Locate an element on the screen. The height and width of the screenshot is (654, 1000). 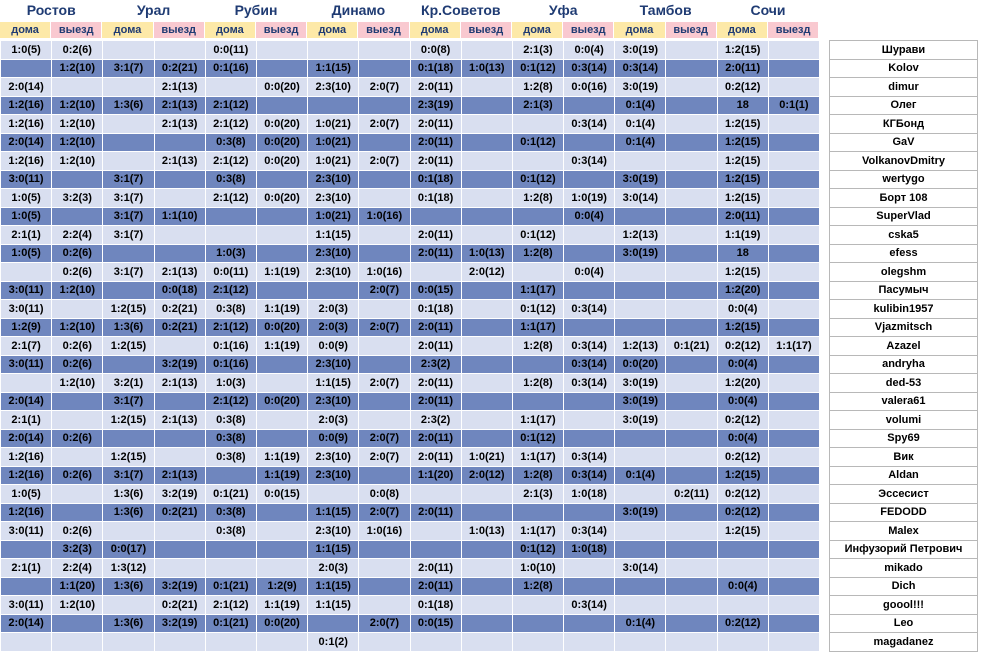
score-cell: 0:0(15) is located at coordinates (282, 494).